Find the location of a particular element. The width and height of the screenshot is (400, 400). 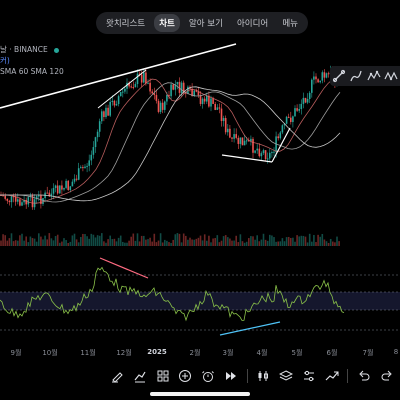

symbol-title: 날 · BINANCE is located at coordinates (24, 49).